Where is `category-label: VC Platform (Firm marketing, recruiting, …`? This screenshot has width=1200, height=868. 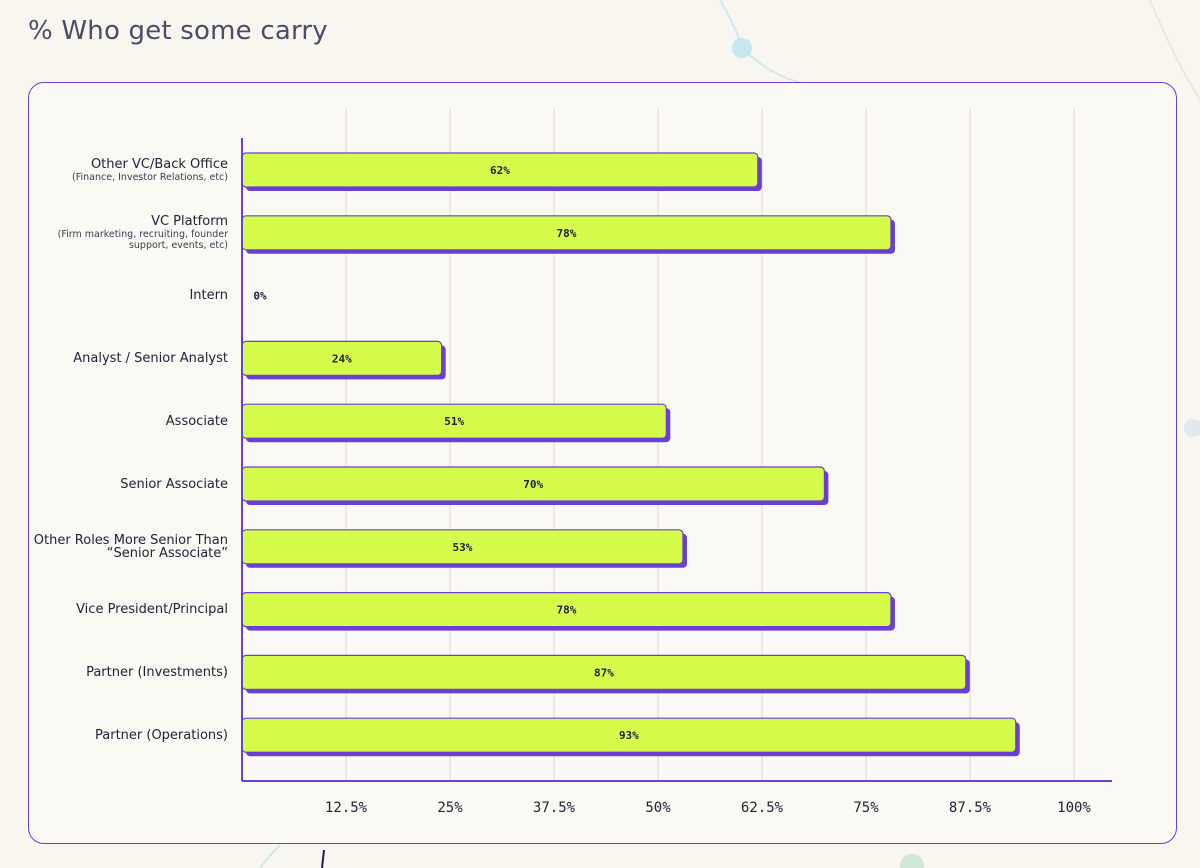
category-label: VC Platform (Firm marketing, recruiting, … is located at coordinates (128, 233).